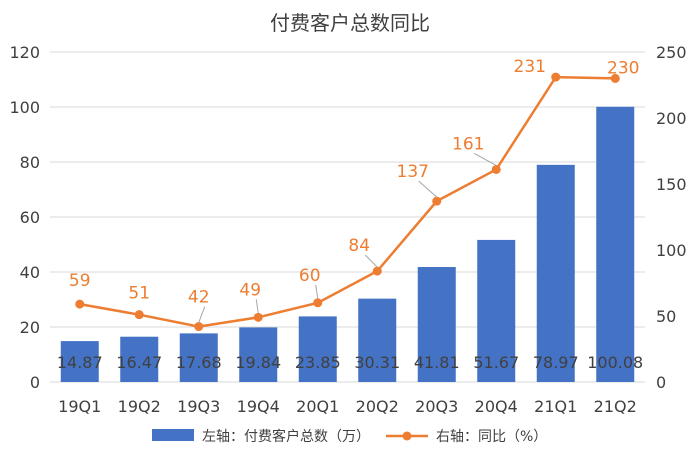  I want to click on left-axis-tick-label: 100, so click(24, 107).